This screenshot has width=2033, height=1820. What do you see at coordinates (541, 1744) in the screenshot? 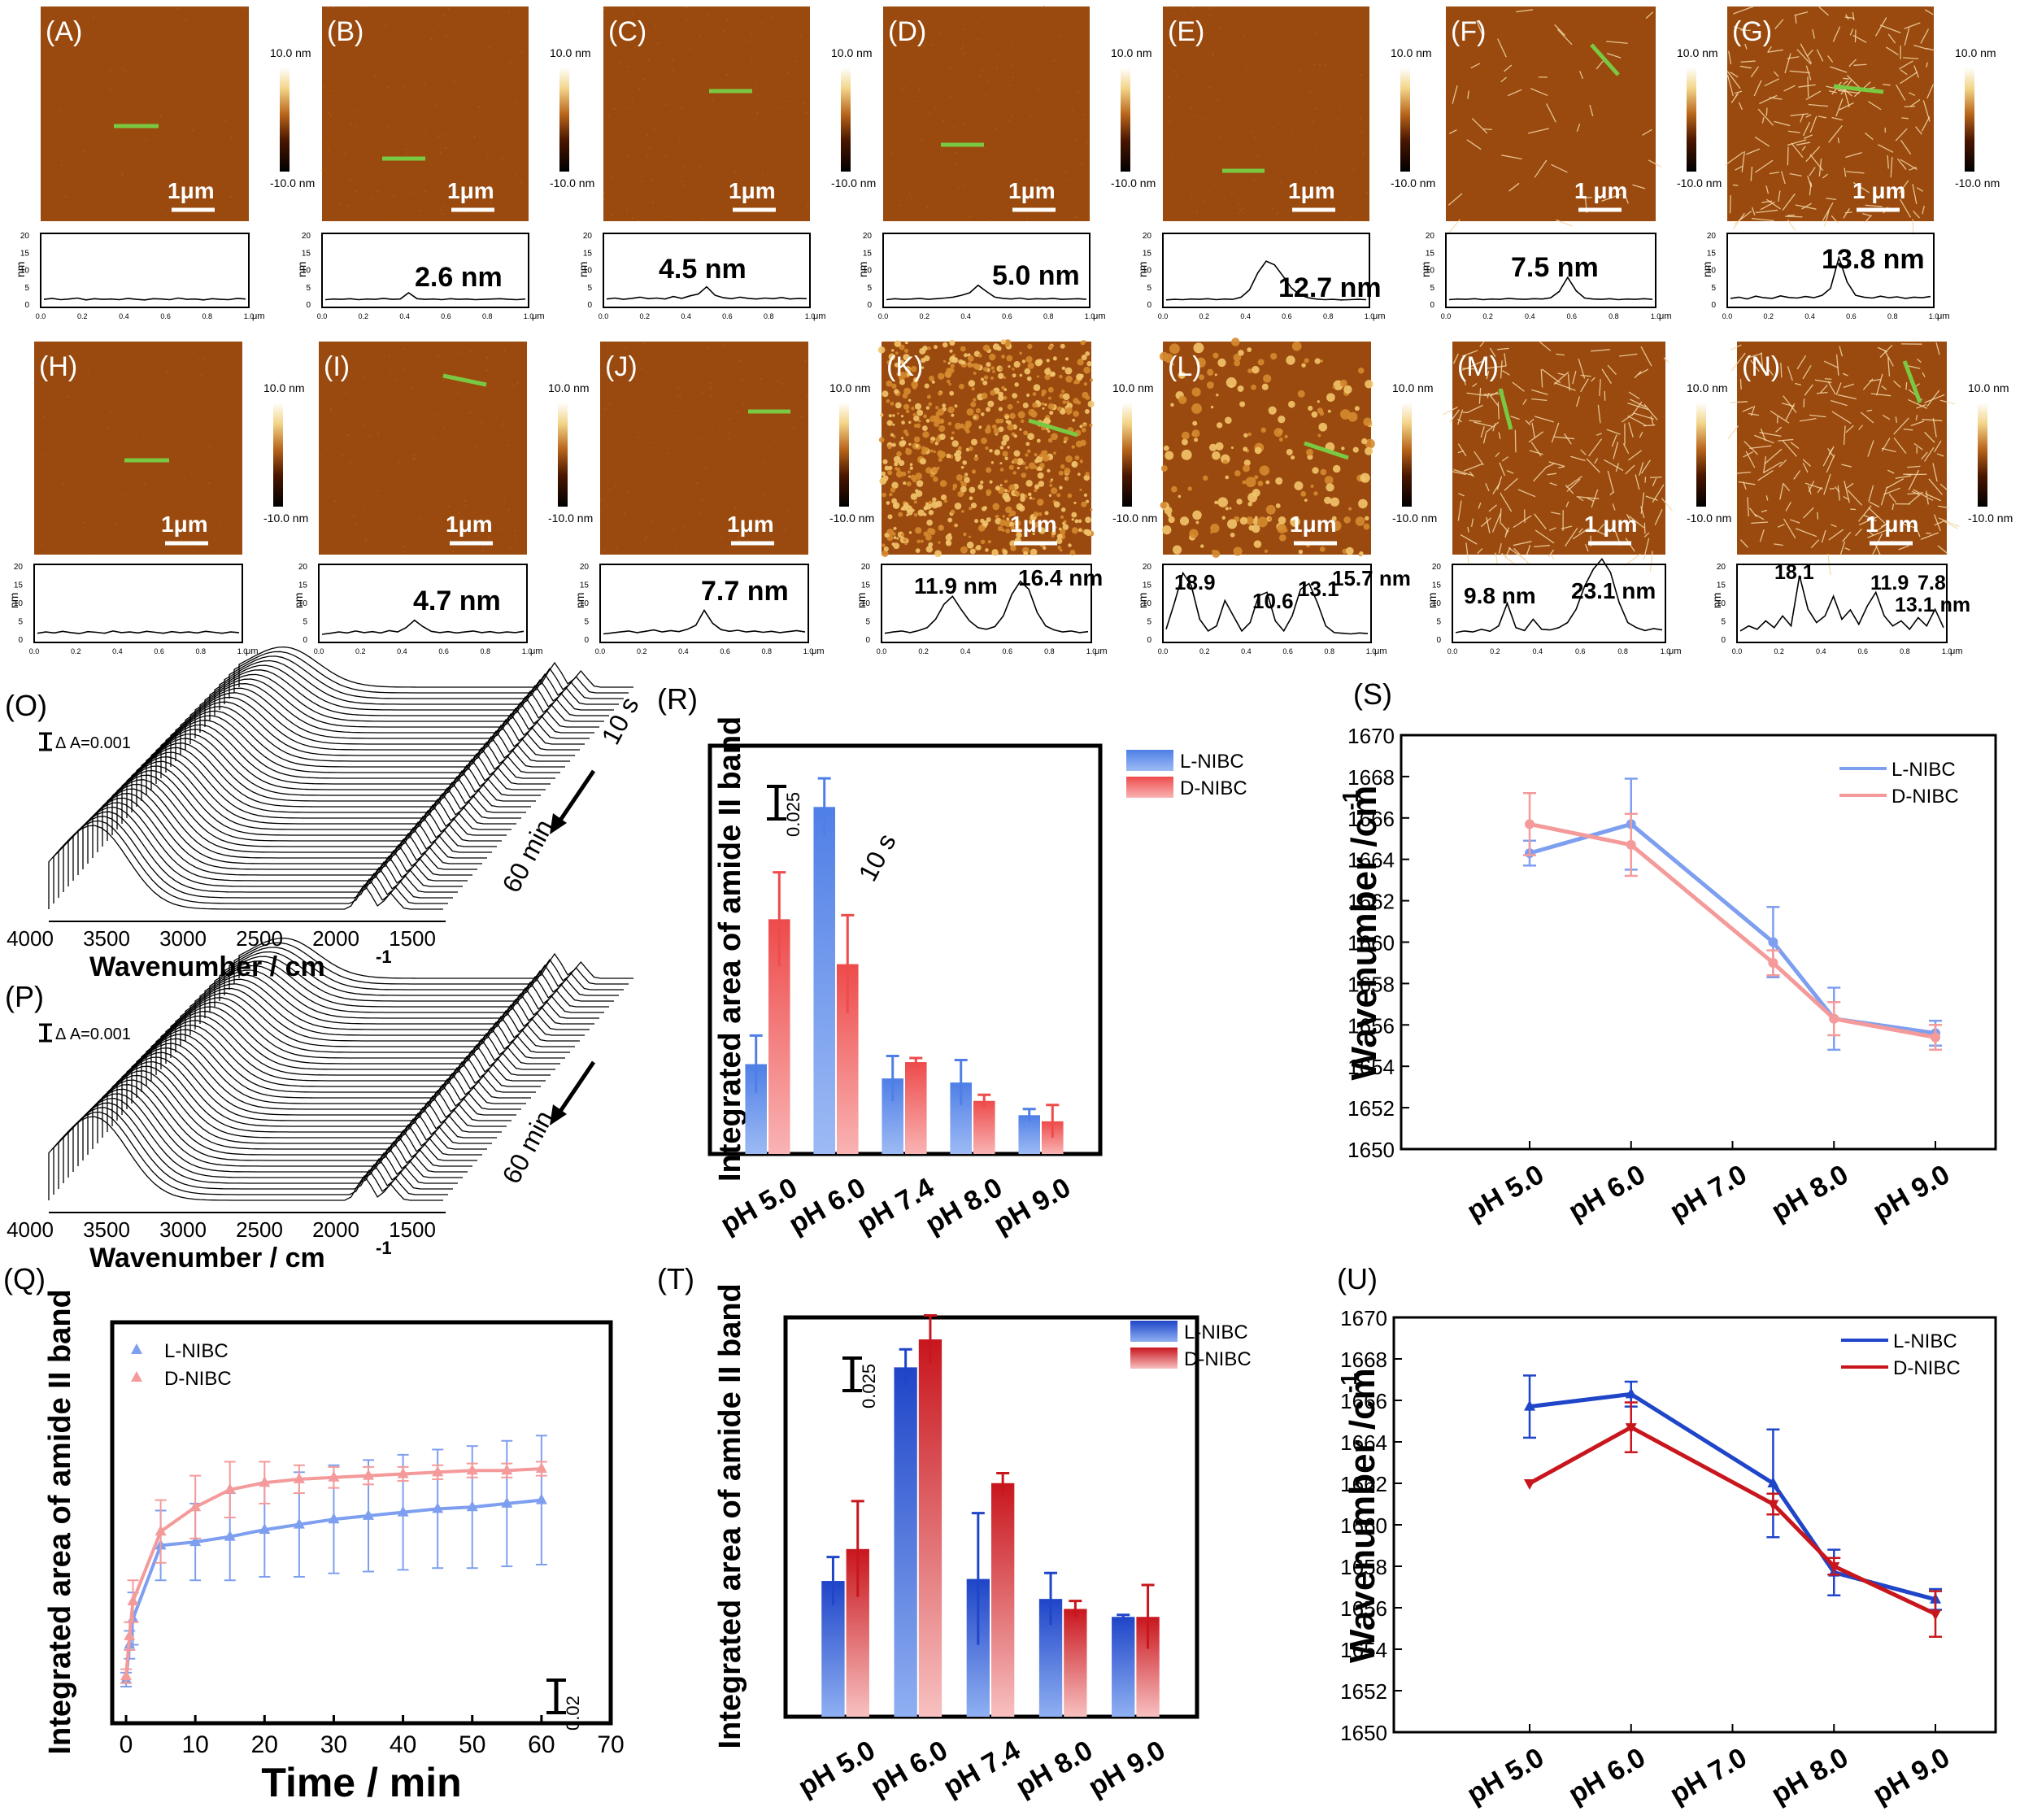
I see `x-tick-label: 60` at bounding box center [541, 1744].